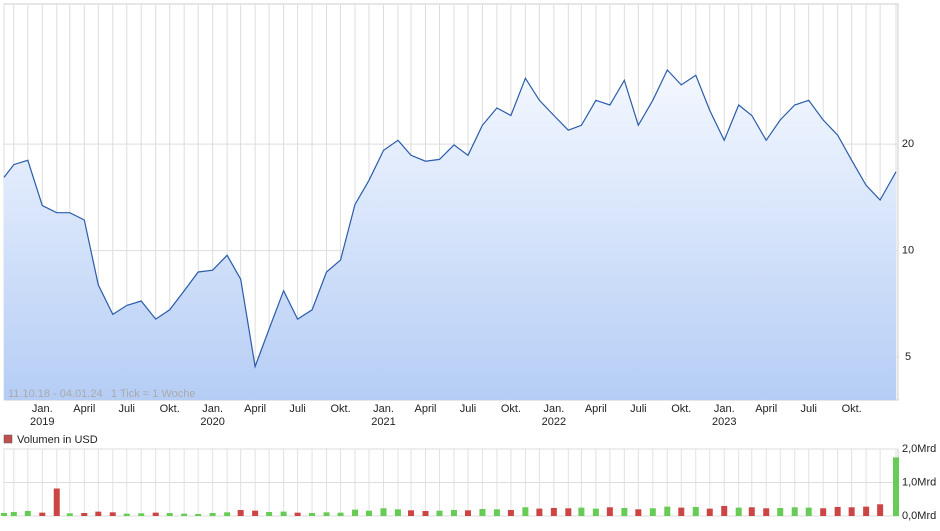 The height and width of the screenshot is (531, 940). Describe the element at coordinates (55, 394) in the screenshot. I see `period-label: 11.10.18 - 04.01.24` at that location.